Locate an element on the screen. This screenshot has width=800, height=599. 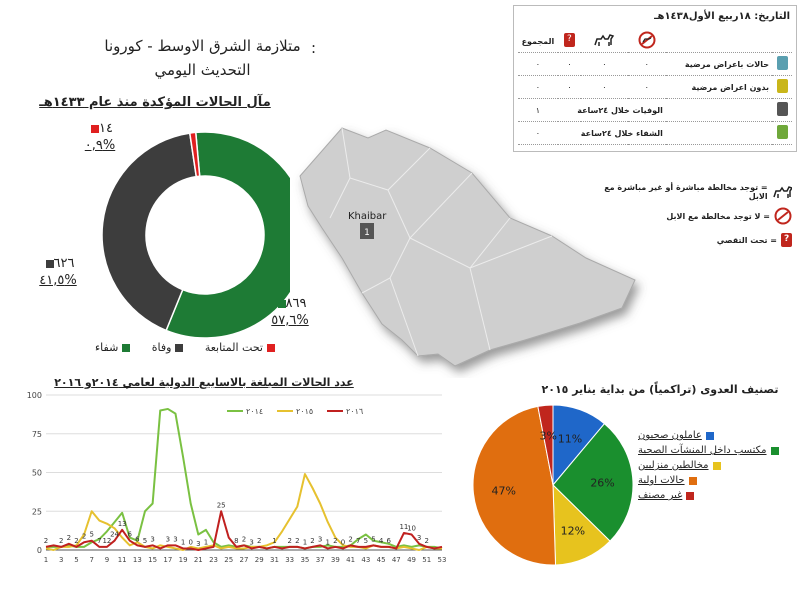
donut-slice-death is located at coordinates (149, 232).